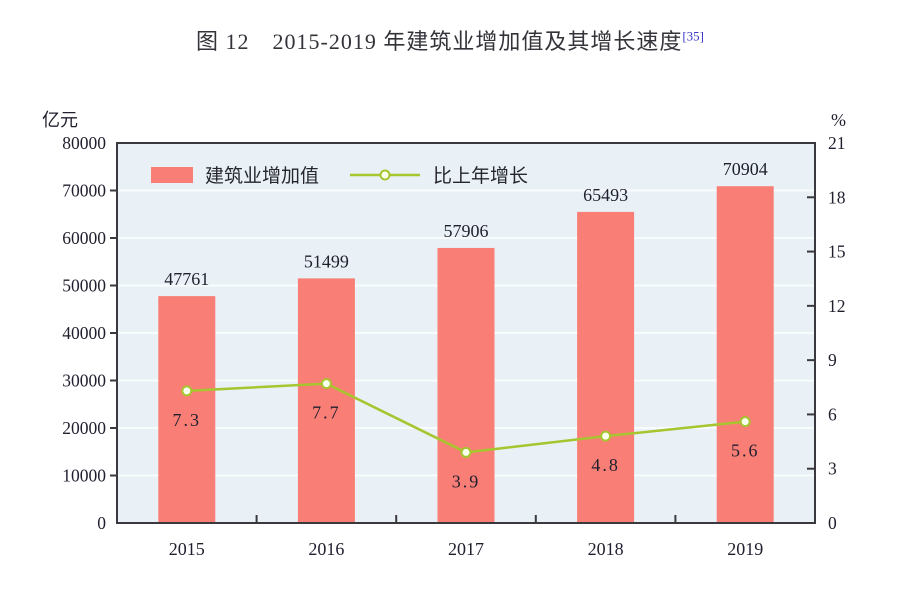 This screenshot has width=900, height=593. Describe the element at coordinates (84, 238) in the screenshot. I see `left-axis-tick-label: 60000` at that location.